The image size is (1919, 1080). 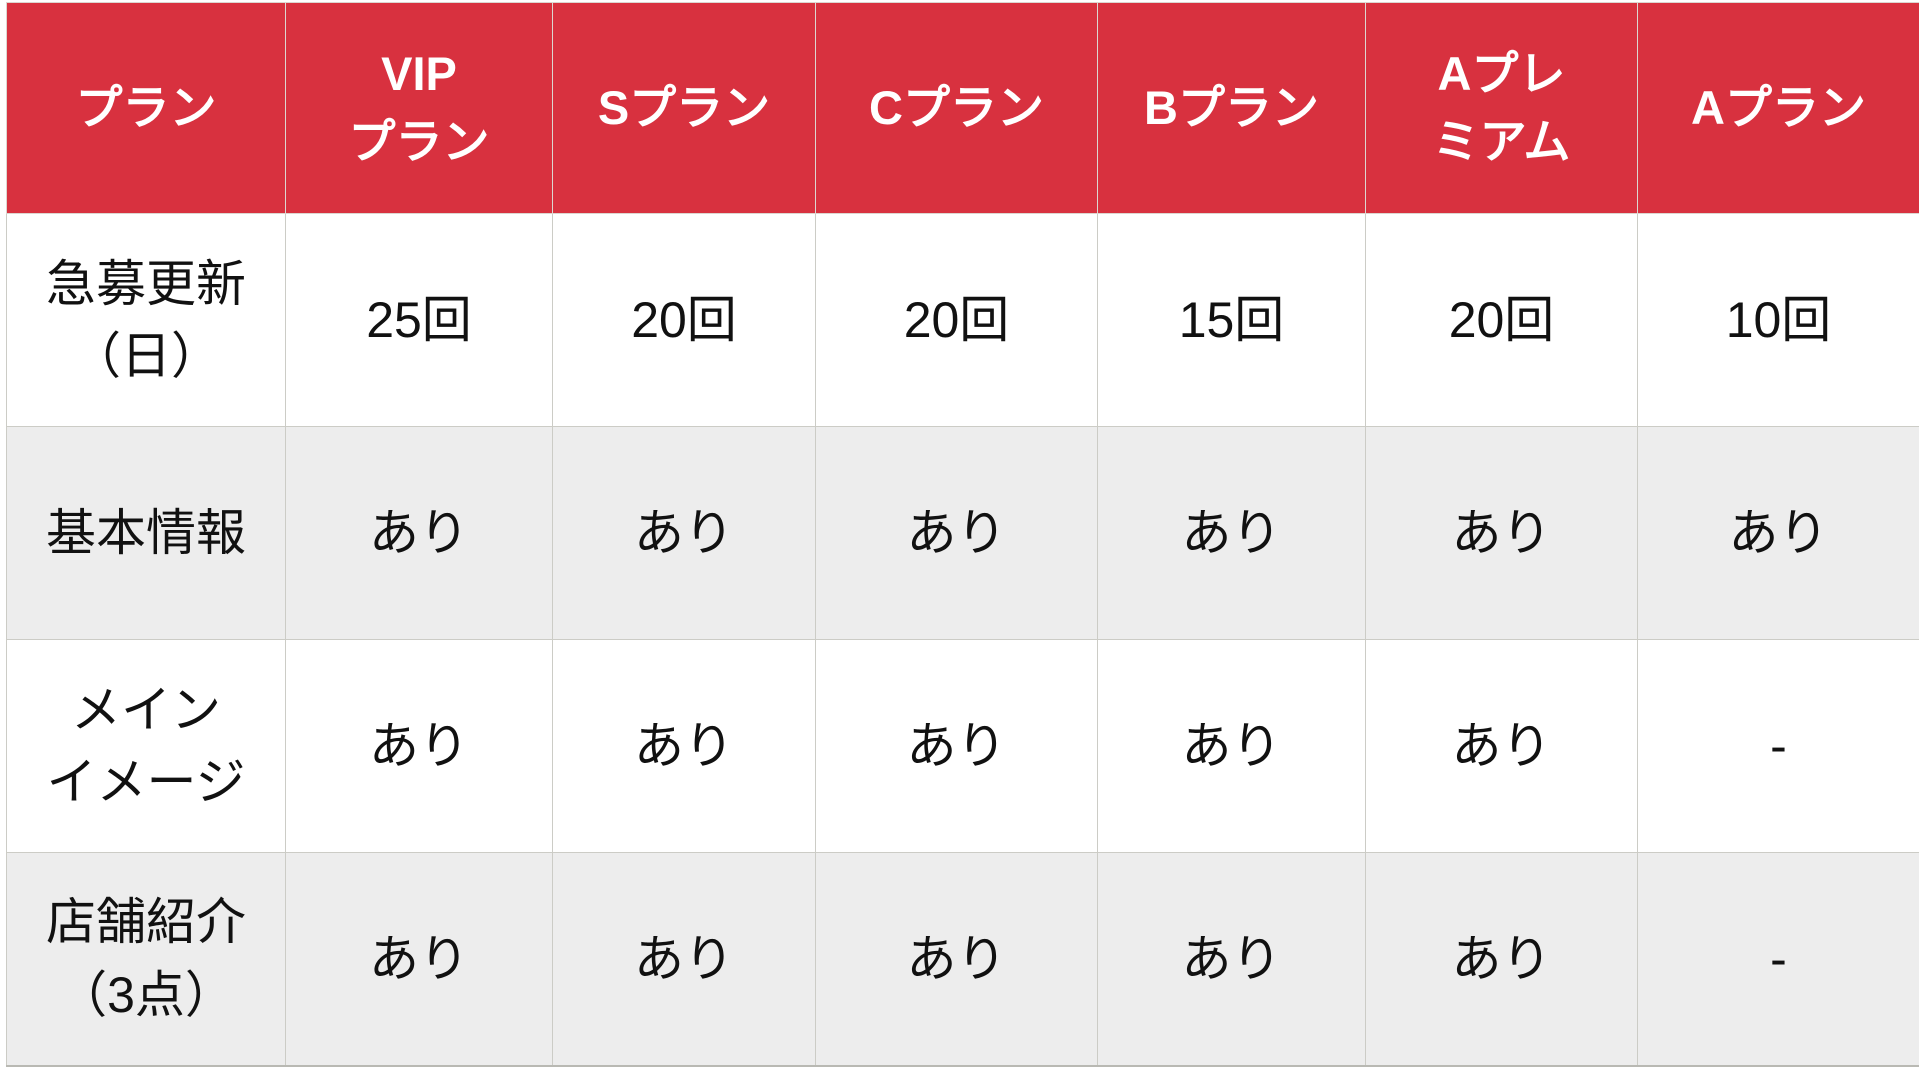 What do you see at coordinates (956, 108) in the screenshot?
I see `header-cell-c-plan: Cプラン` at bounding box center [956, 108].